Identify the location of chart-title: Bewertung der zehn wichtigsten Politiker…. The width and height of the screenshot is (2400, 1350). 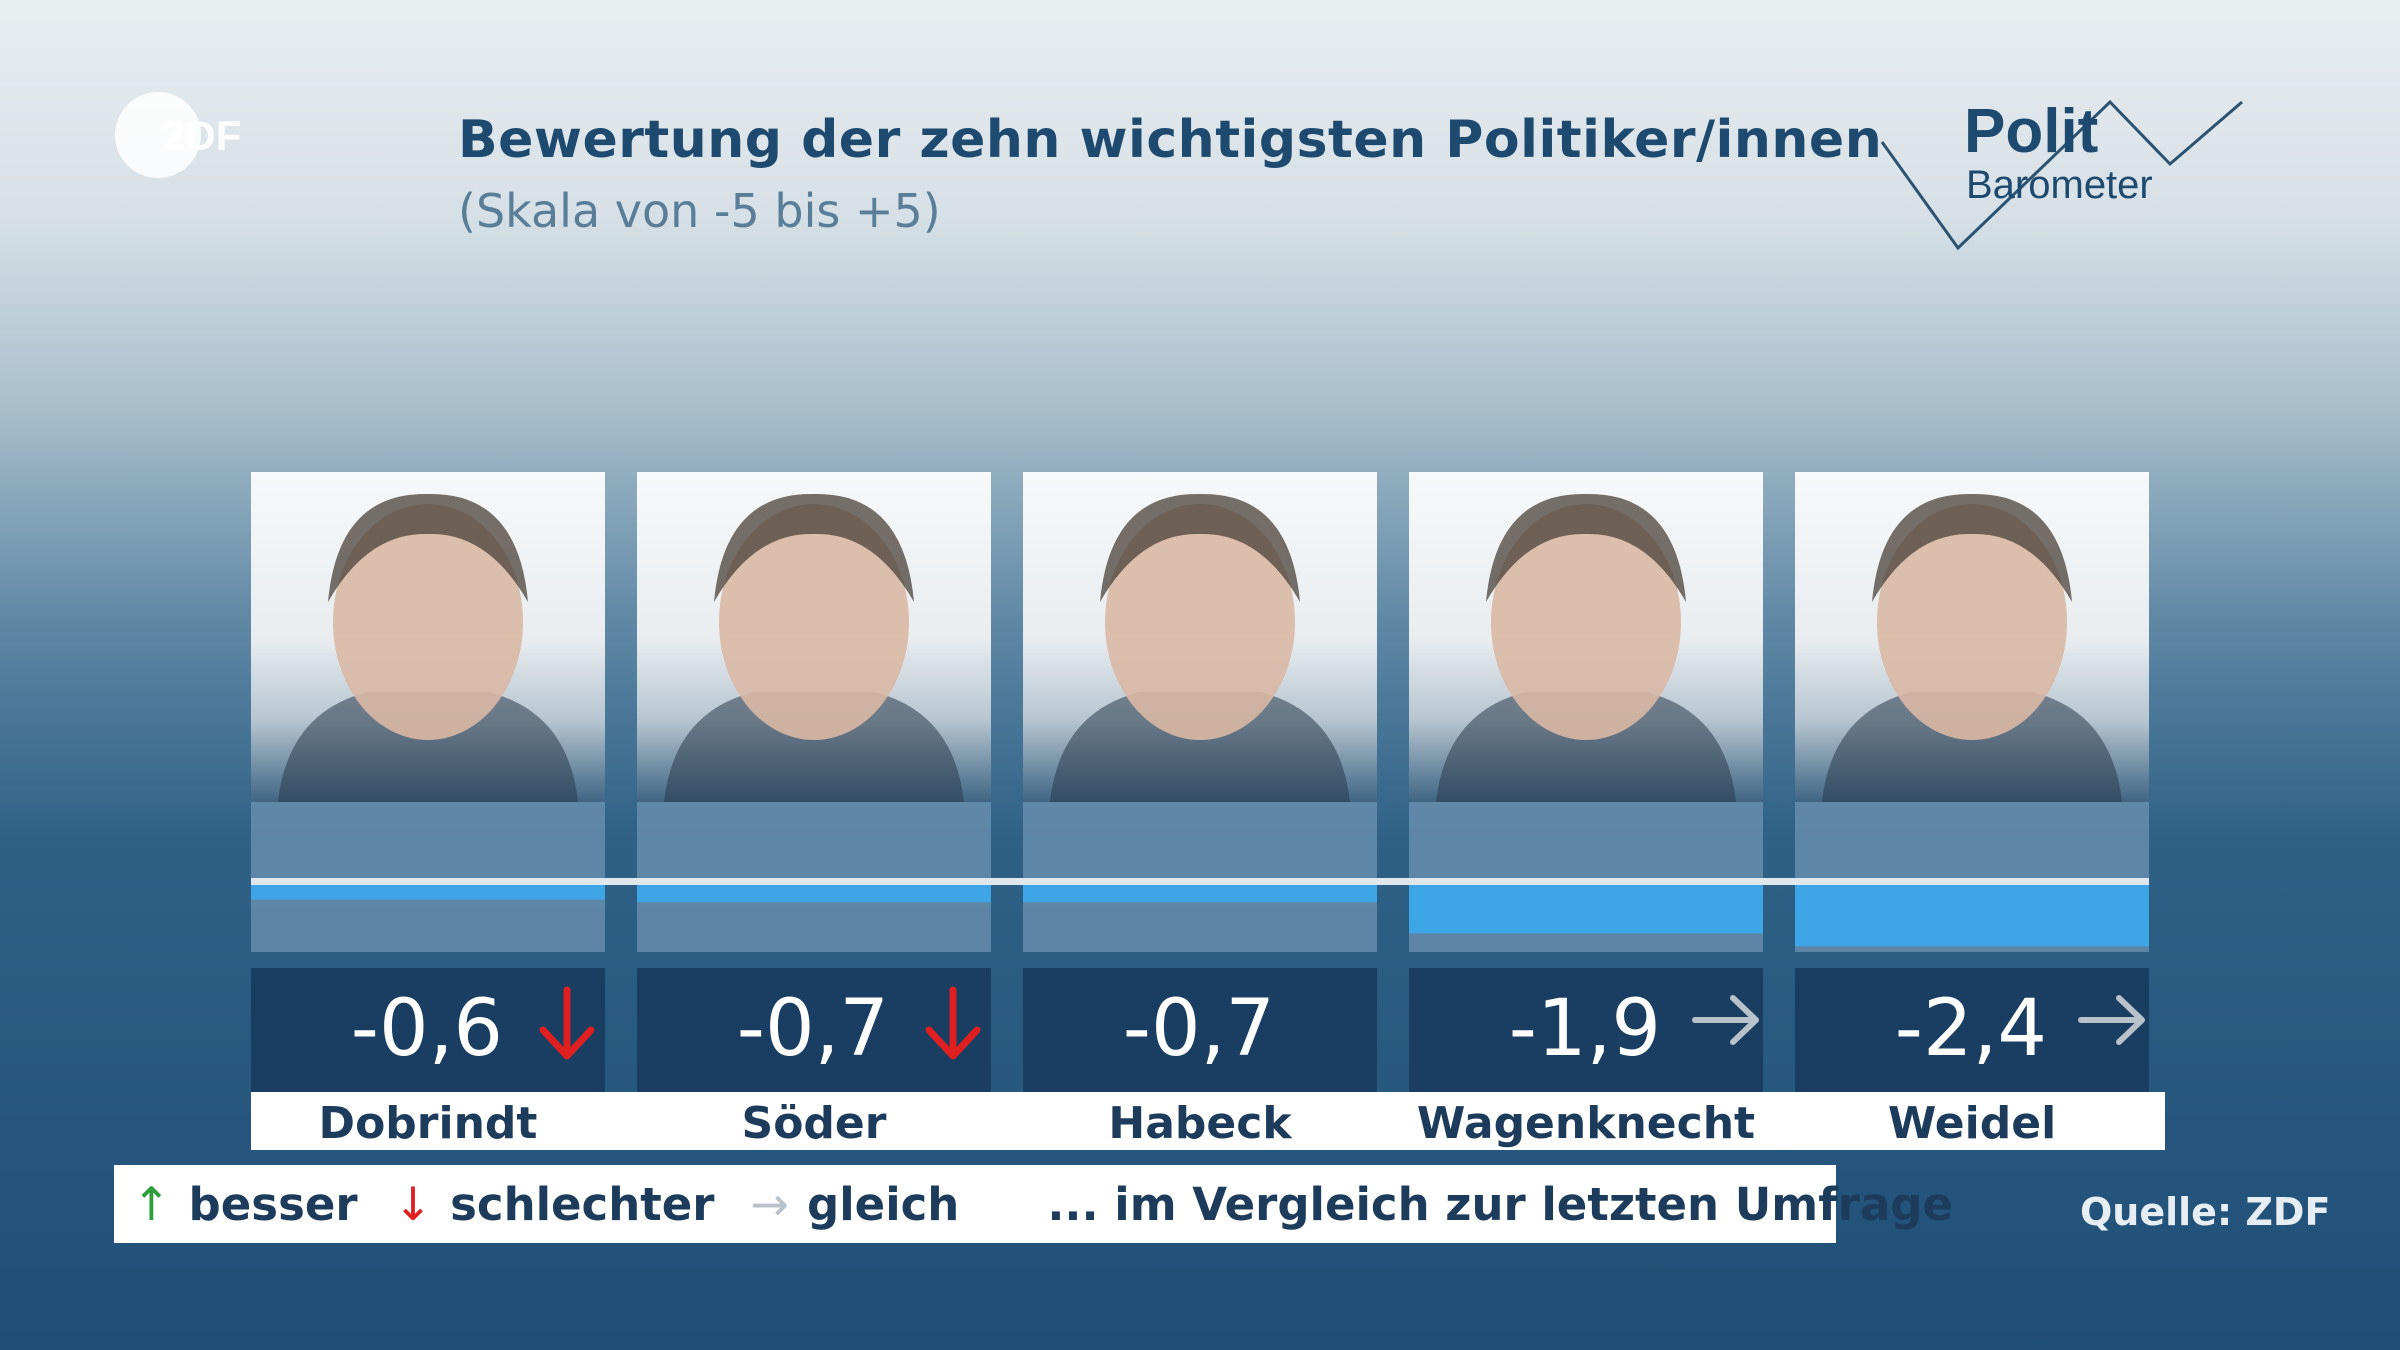
(1170, 140).